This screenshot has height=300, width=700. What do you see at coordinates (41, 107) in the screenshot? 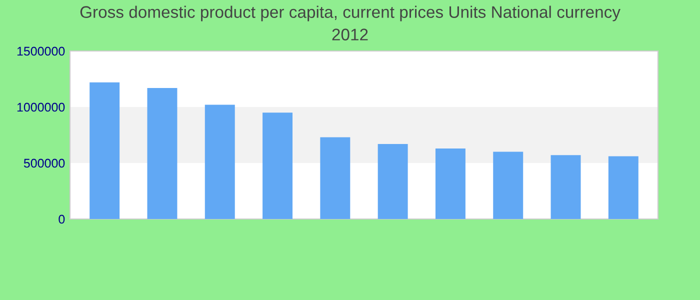
I see `y-tick-label: 1000000` at bounding box center [41, 107].